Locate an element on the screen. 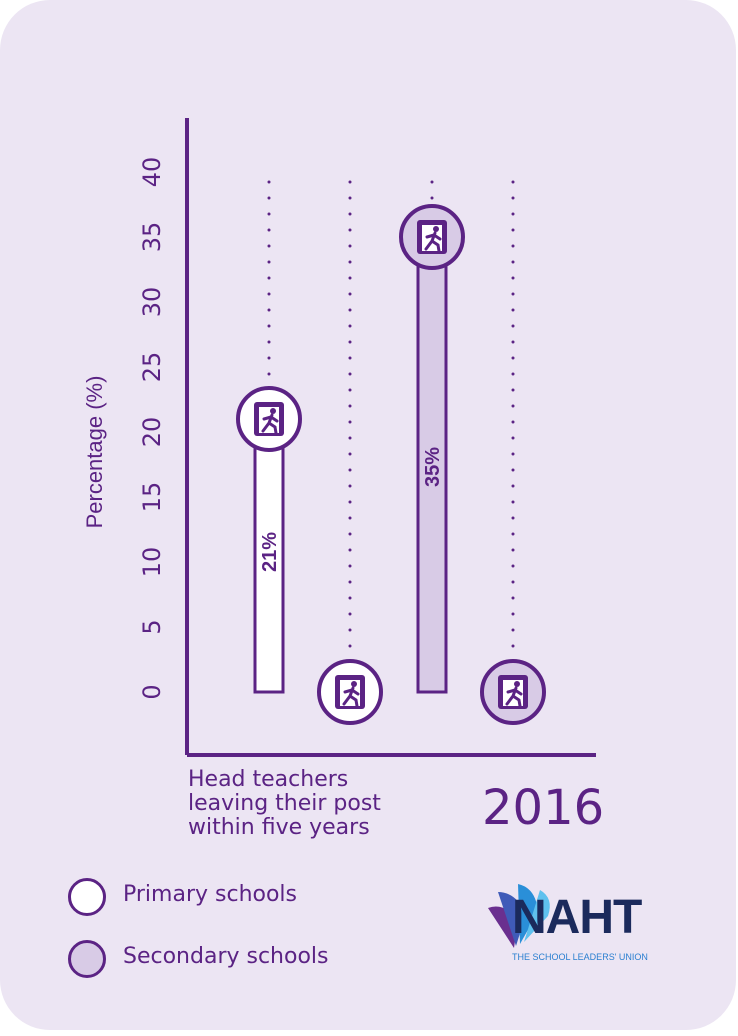 This screenshot has height=1036, width=738. y-tick-label: 40 is located at coordinates (152, 172).